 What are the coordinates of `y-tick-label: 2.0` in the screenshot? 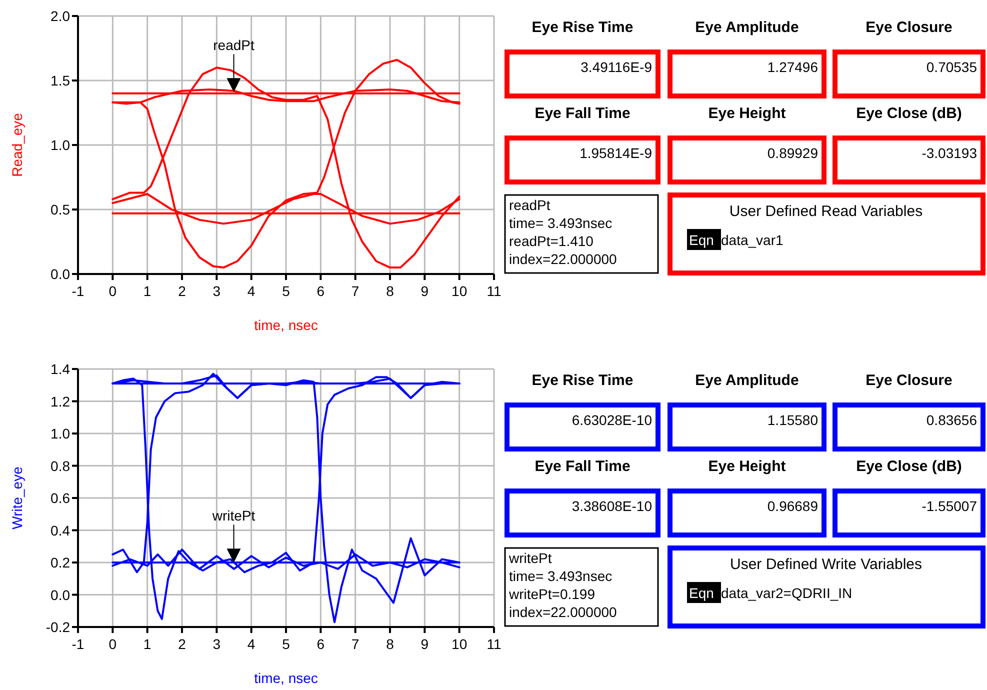 It's located at (60, 16).